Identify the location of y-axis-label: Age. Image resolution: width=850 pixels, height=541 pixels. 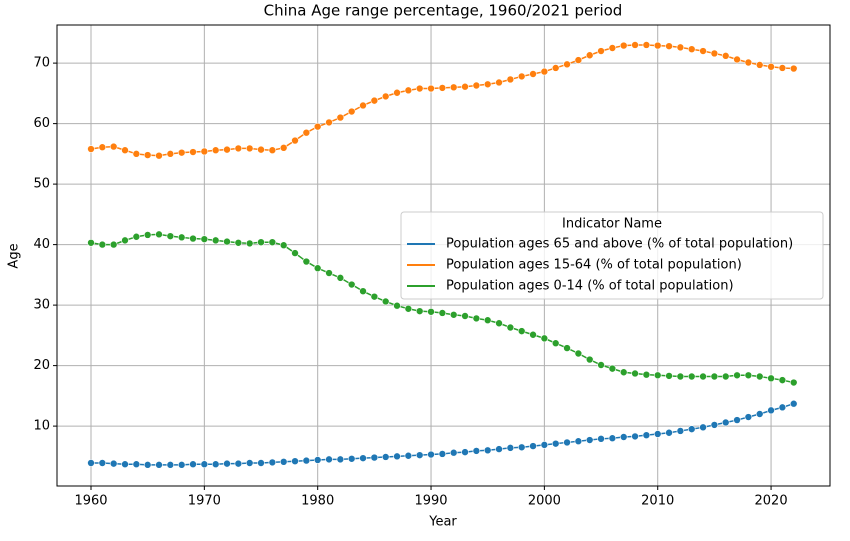
(14, 255).